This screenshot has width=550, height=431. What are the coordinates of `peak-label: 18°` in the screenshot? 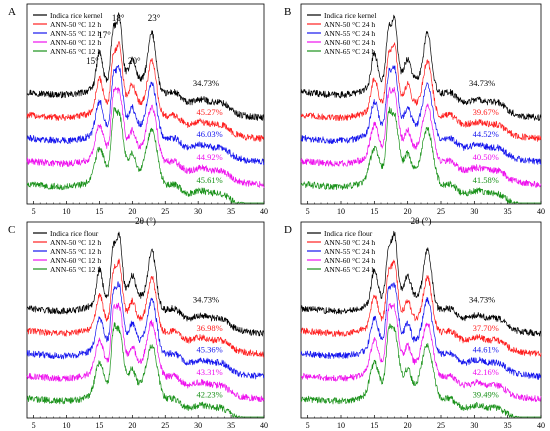 It's located at (118, 18).